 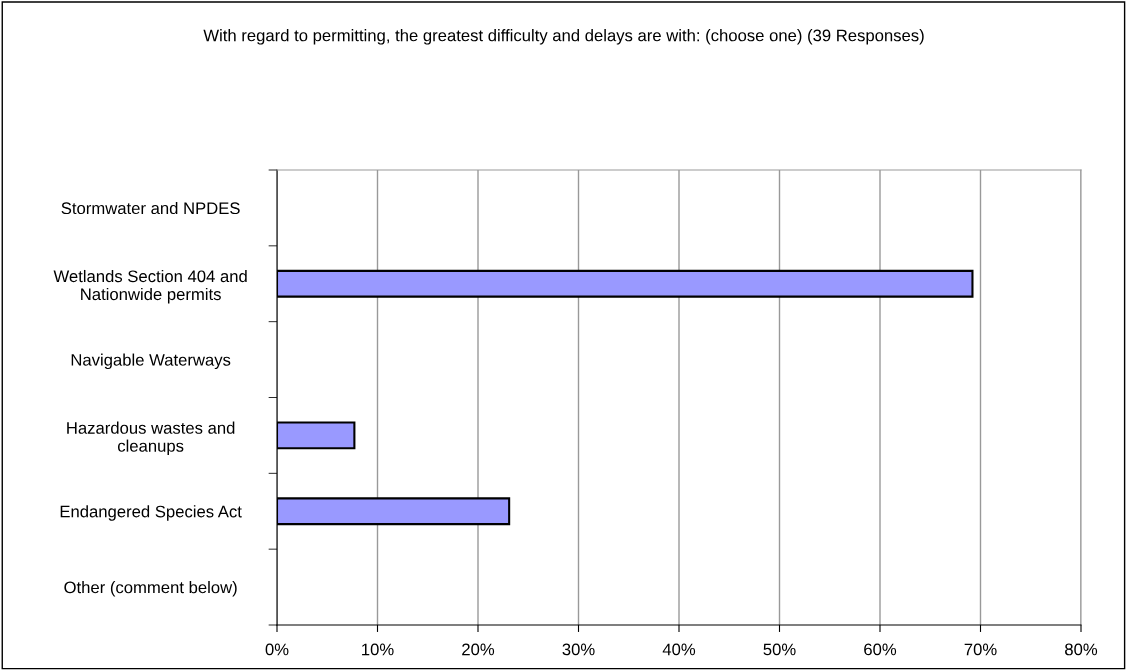 I want to click on x-tick-label: 10%, so click(x=378, y=649).